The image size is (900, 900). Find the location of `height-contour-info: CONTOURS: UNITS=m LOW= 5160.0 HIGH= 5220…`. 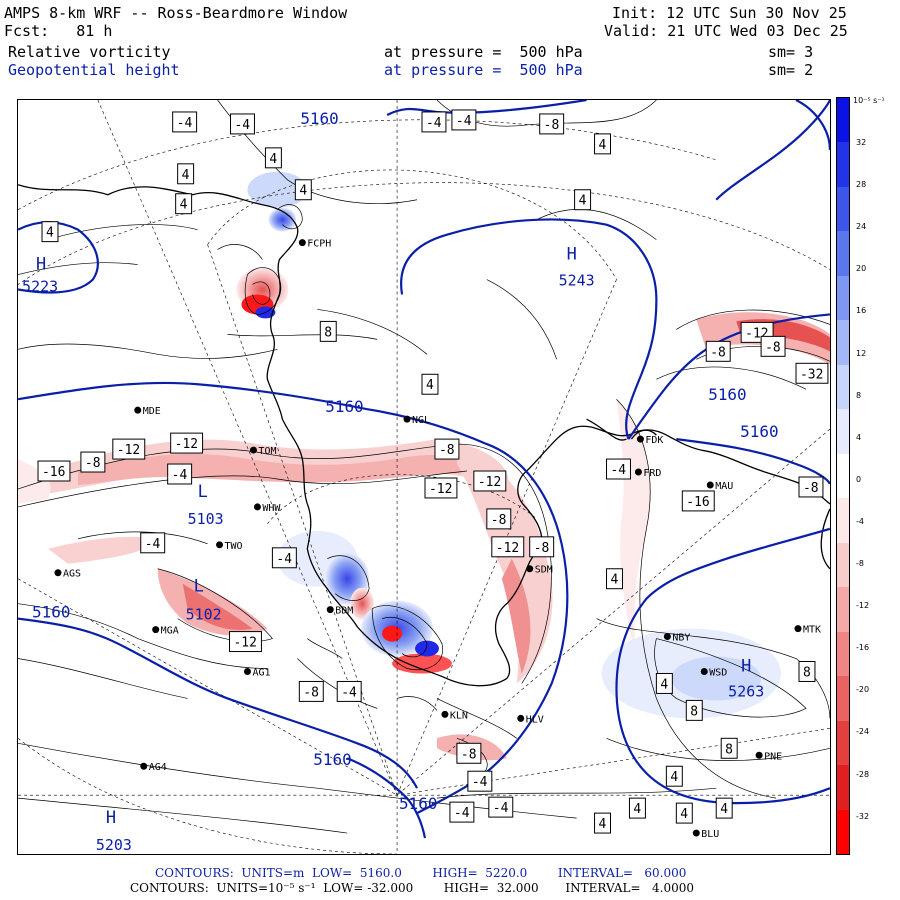

height-contour-info: CONTOURS: UNITS=m LOW= 5160.0 HIGH= 5220… is located at coordinates (421, 873).